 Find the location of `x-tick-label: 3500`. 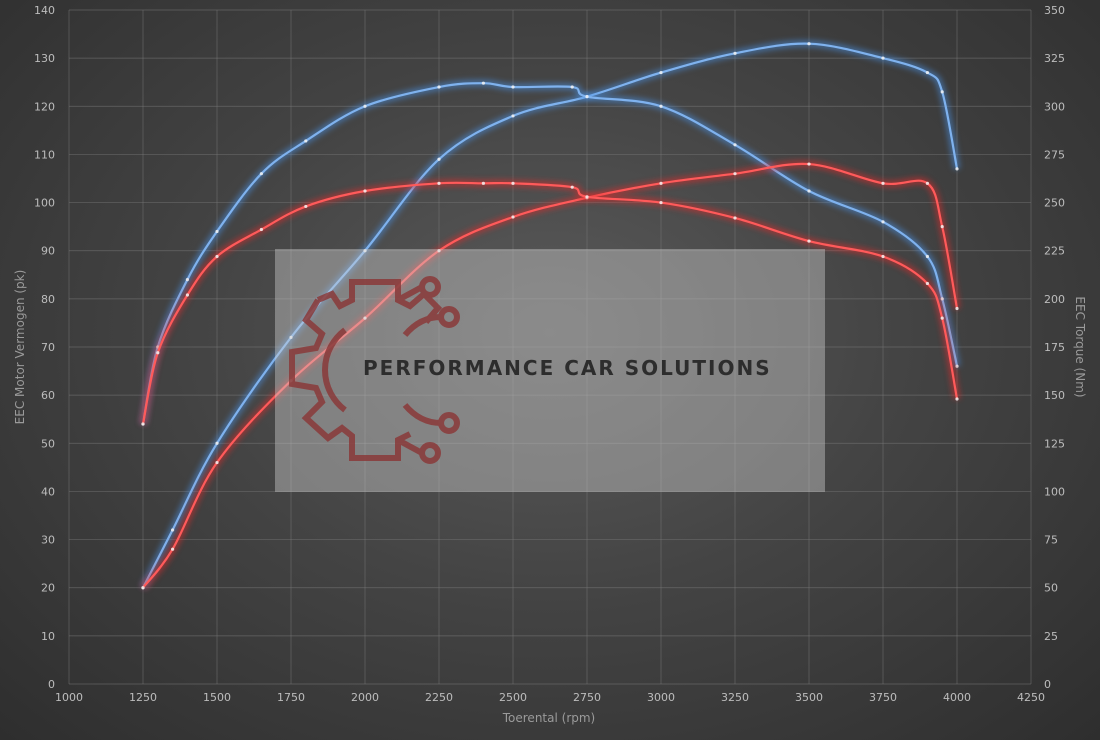

x-tick-label: 3500 is located at coordinates (809, 697).